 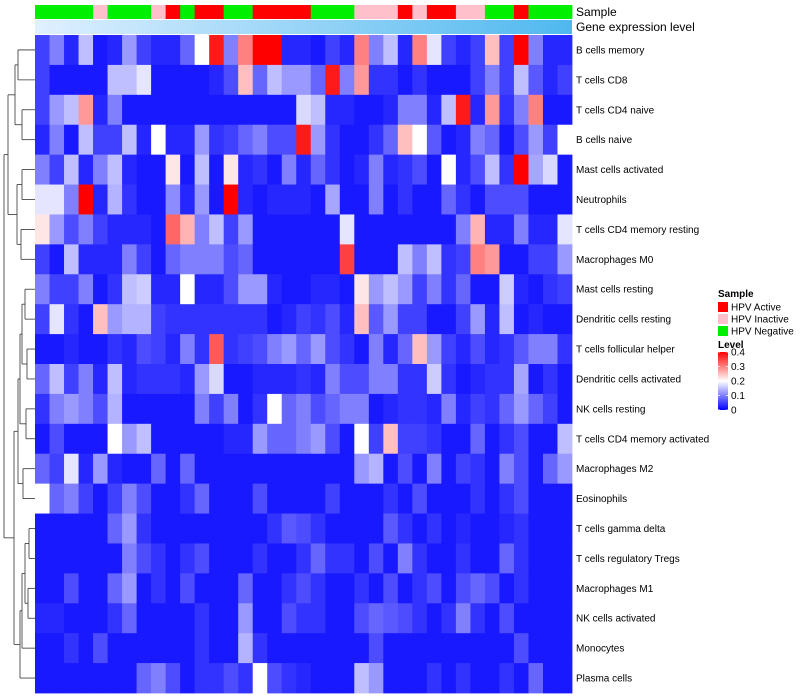 I want to click on legend-swatch, so click(x=723, y=319).